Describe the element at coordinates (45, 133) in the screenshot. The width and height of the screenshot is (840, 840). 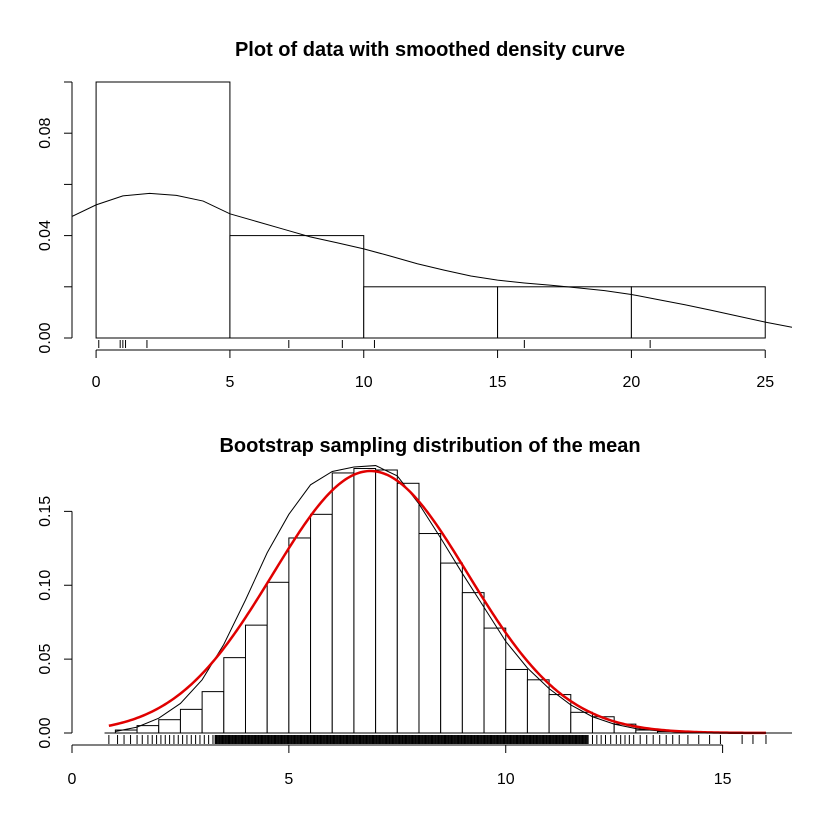
I see `top-y-tick-label: 0.08` at that location.